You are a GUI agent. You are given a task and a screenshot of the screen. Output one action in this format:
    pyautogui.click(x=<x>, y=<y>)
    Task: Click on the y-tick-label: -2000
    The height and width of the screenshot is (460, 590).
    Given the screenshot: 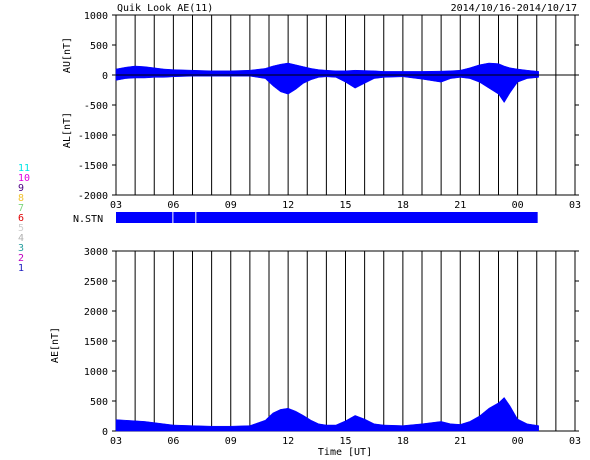 What is the action you would take?
    pyautogui.click(x=93, y=196)
    